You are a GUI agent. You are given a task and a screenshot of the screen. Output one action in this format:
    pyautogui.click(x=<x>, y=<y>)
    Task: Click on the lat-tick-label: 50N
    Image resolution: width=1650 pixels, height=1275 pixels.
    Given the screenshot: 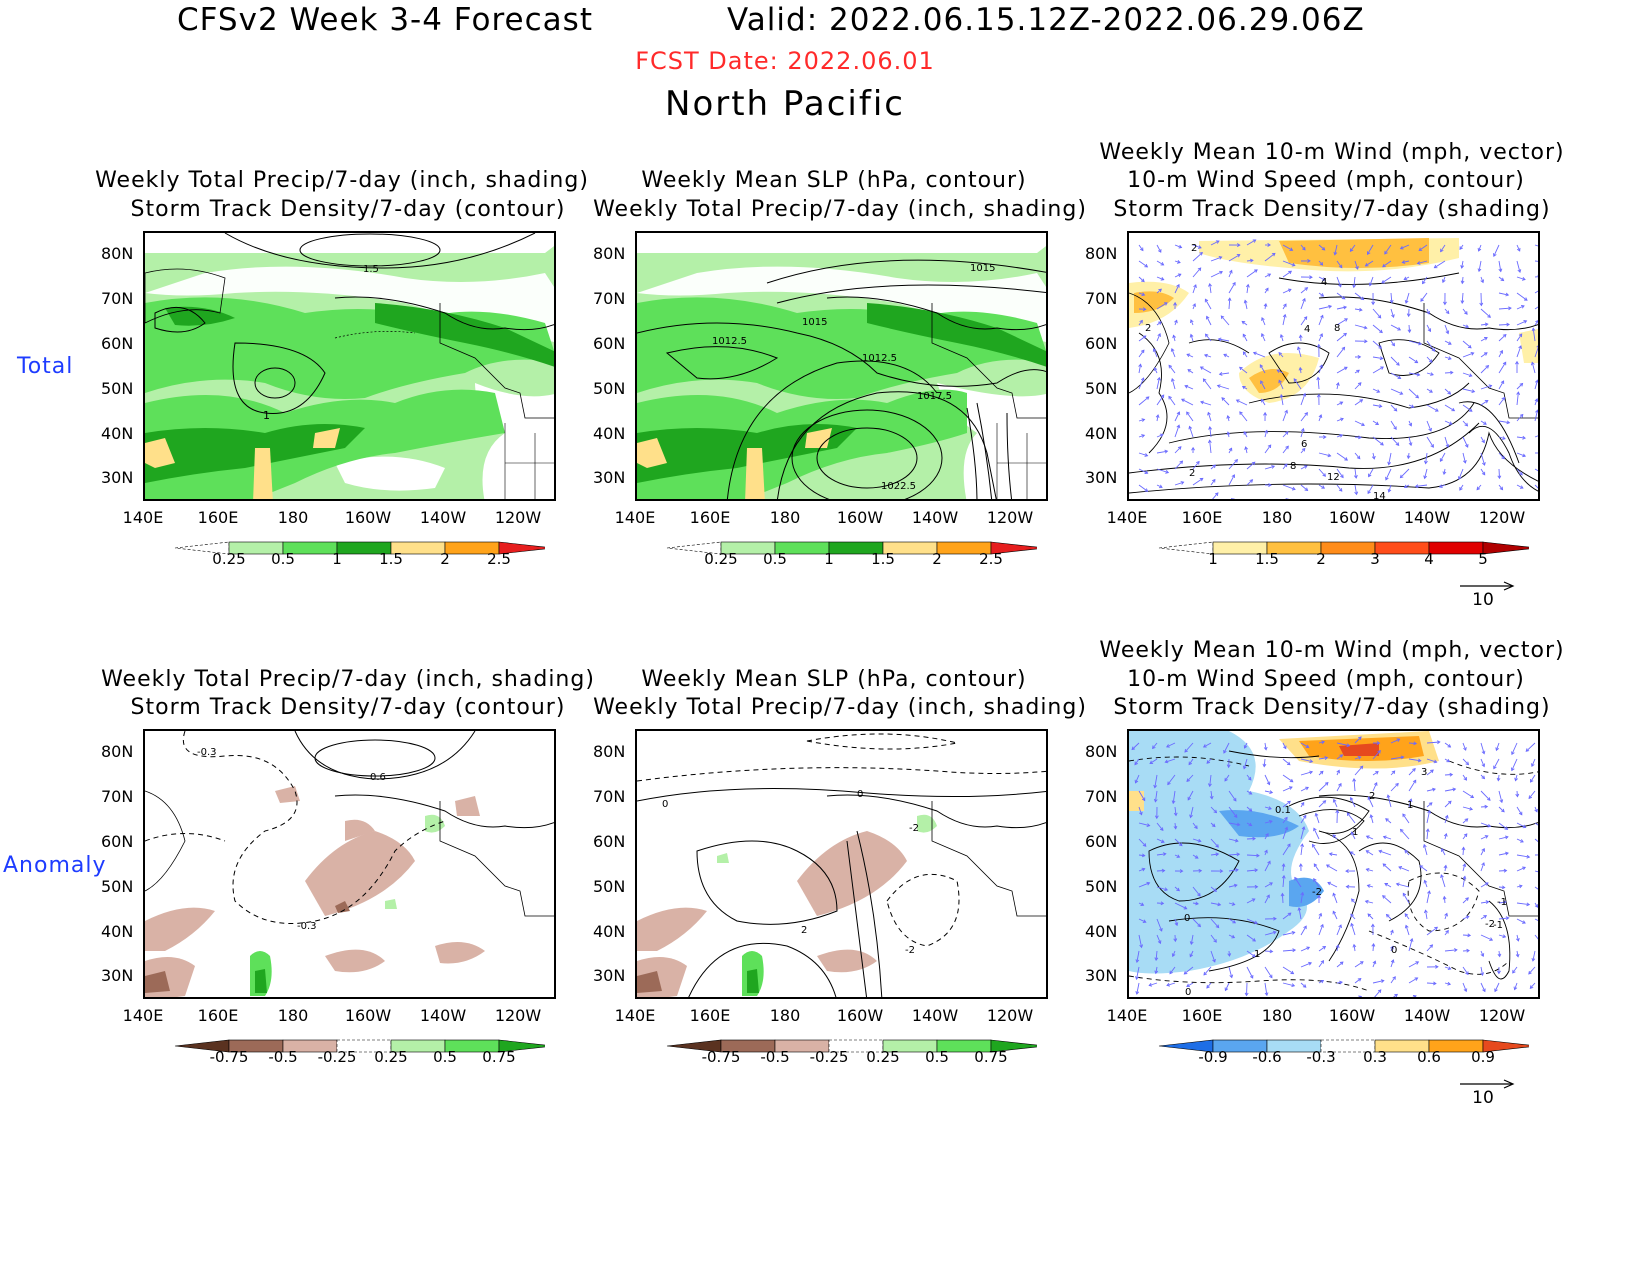 What is the action you would take?
    pyautogui.click(x=1101, y=886)
    